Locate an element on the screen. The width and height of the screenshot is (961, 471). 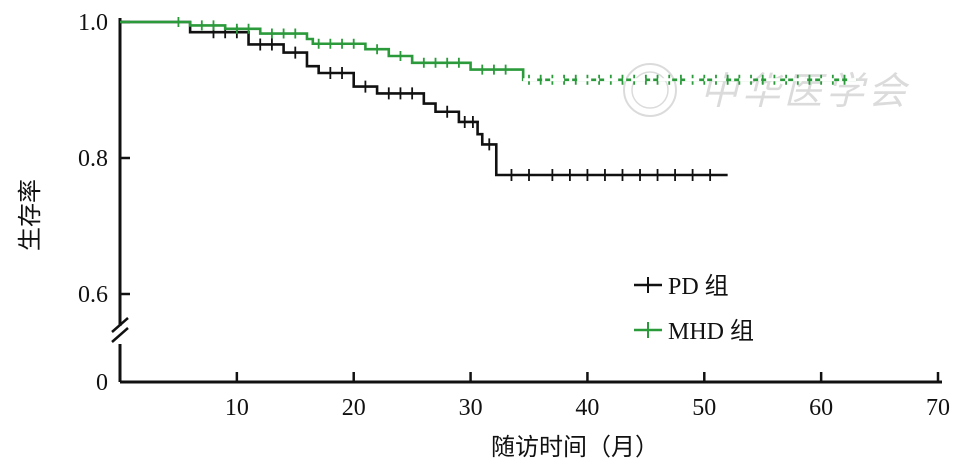
x-tick-label: 70 is located at coordinates (938, 408).